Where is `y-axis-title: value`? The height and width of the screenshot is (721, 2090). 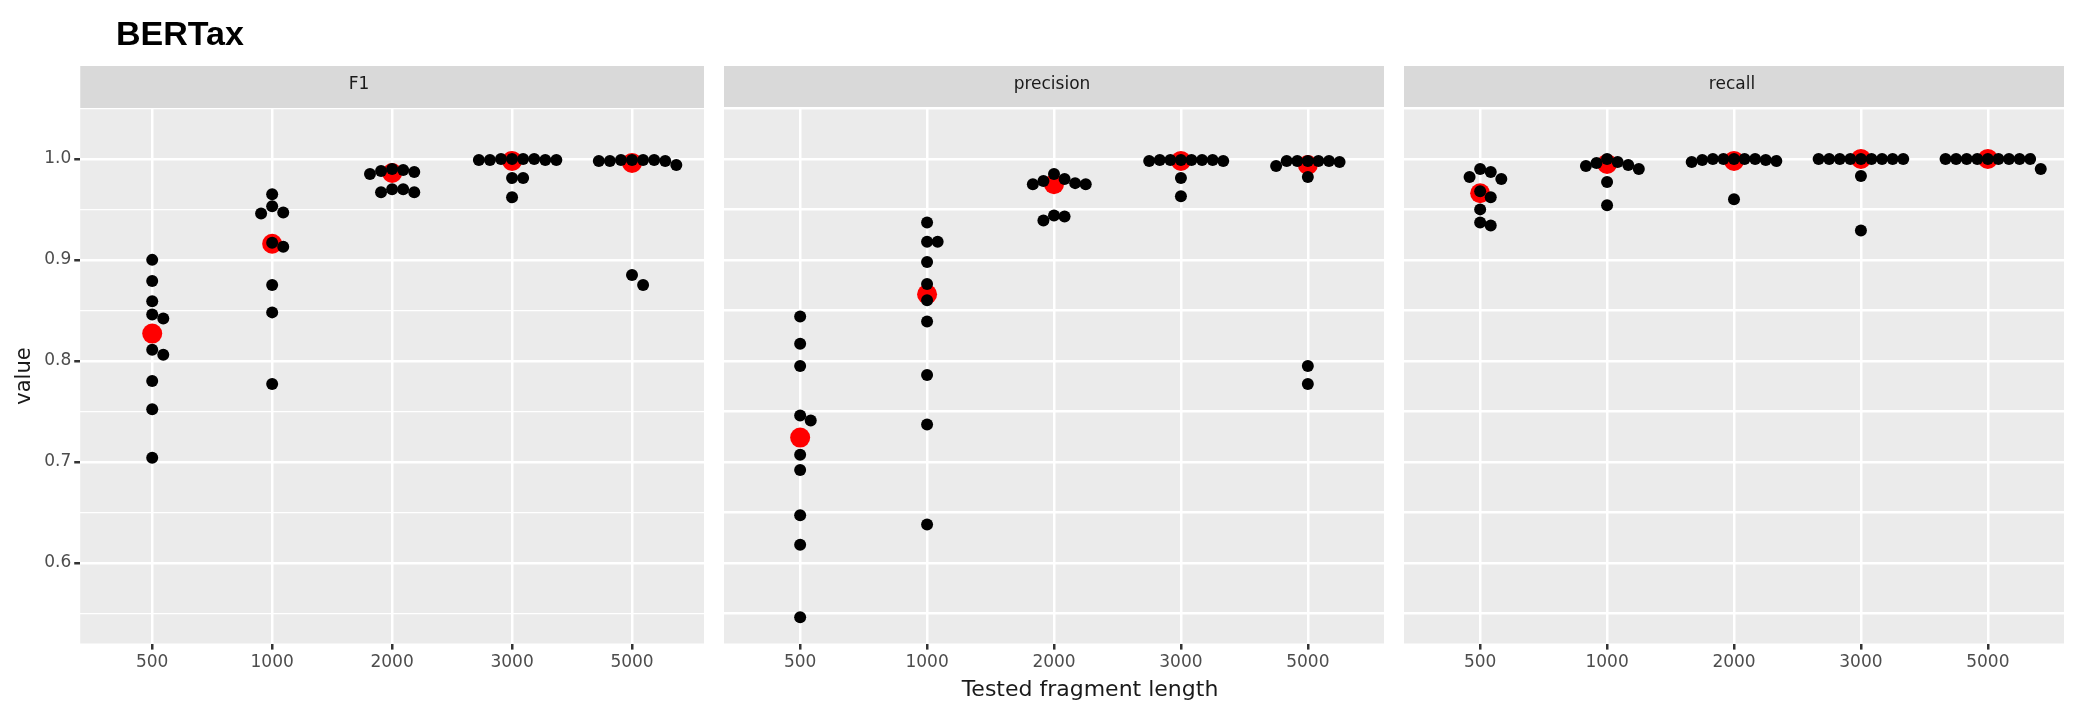 y-axis-title: value is located at coordinates (23, 376).